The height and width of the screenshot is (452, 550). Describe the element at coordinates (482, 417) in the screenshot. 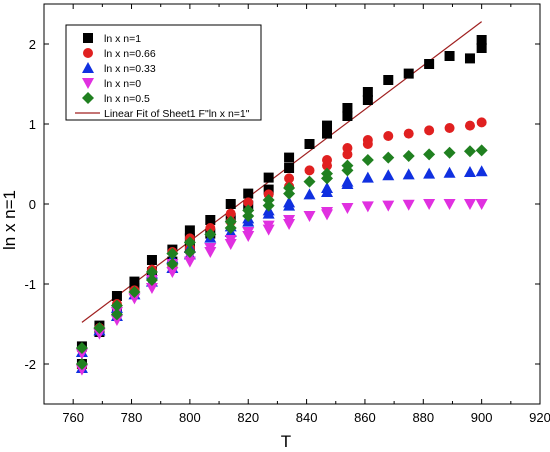

I see `x-tick-label: 900` at that location.